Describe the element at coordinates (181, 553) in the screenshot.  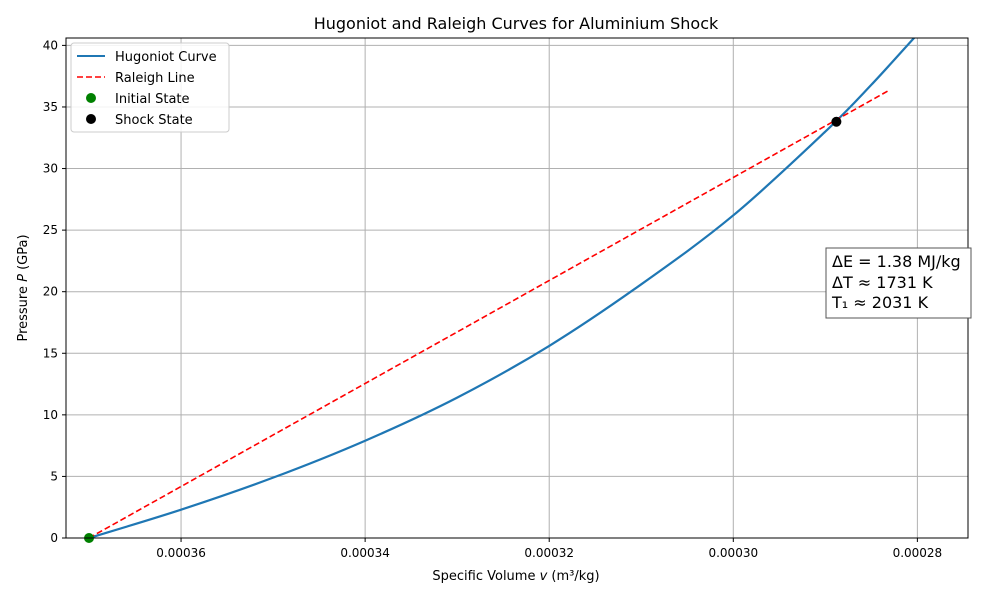
I see `x-tick-label: 0.00036` at that location.